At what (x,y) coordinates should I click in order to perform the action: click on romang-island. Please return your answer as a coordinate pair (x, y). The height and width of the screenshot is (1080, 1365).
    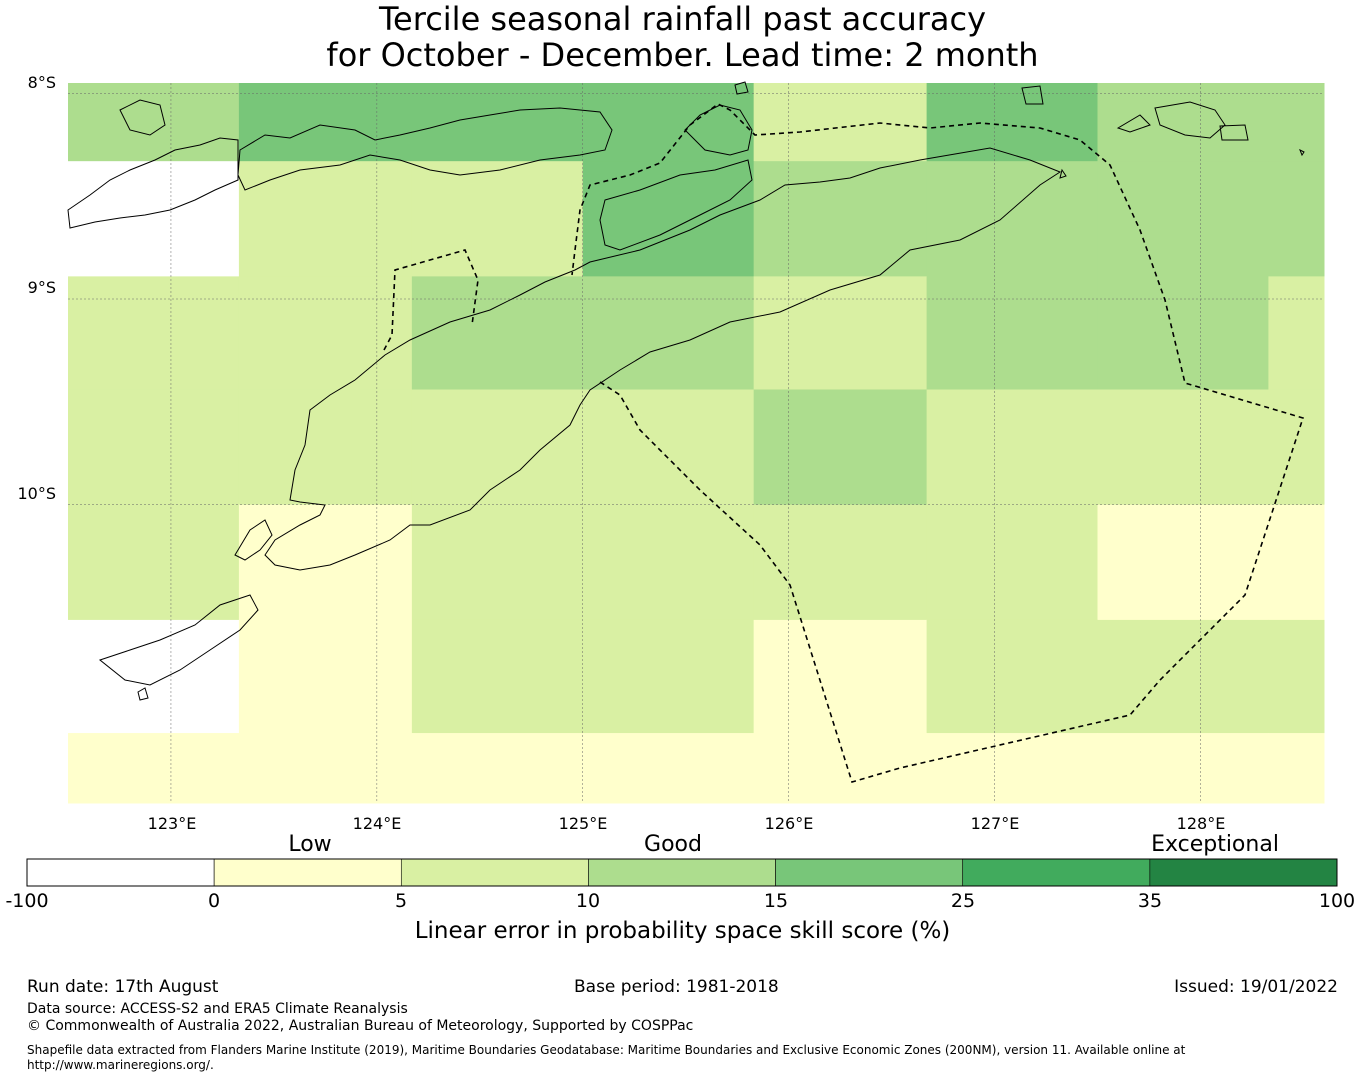
    Looking at the image, I should click on (1032, 95).